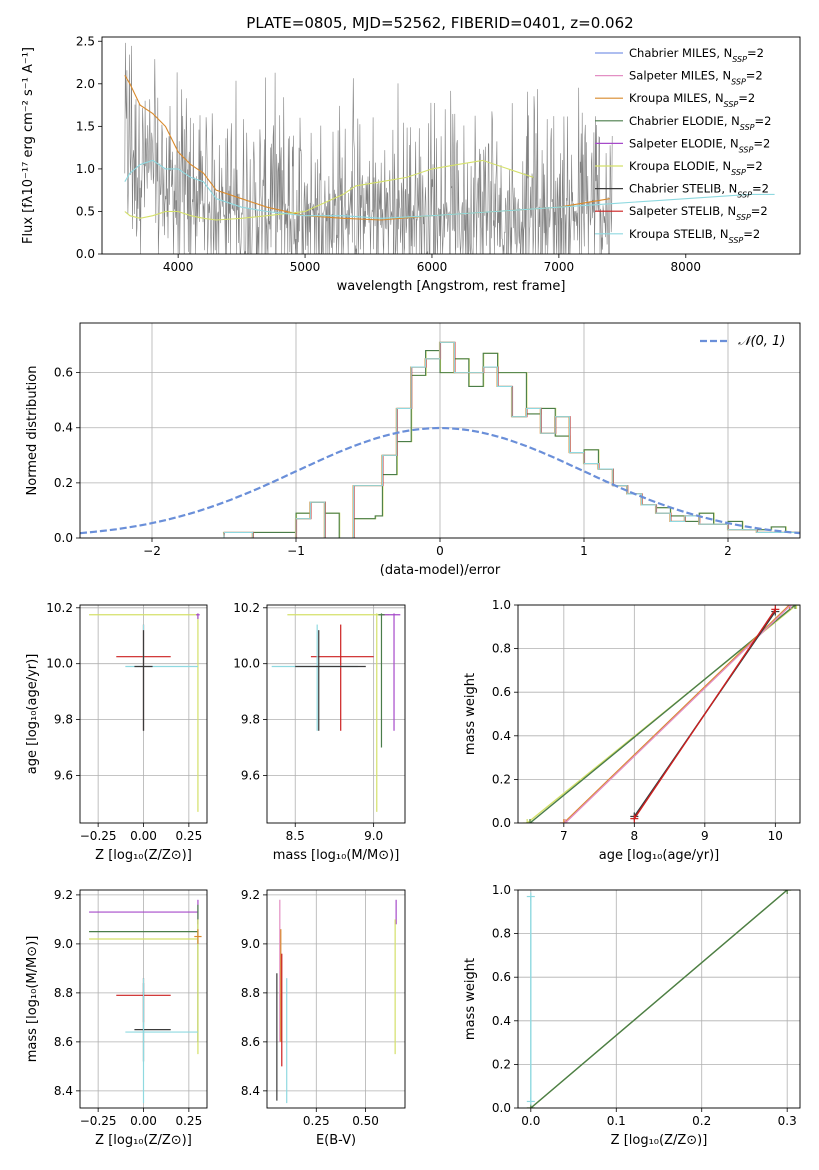 This screenshot has height=1170, width=819. Describe the element at coordinates (616, 1121) in the screenshot. I see `x-tick-label: 0.1` at that location.